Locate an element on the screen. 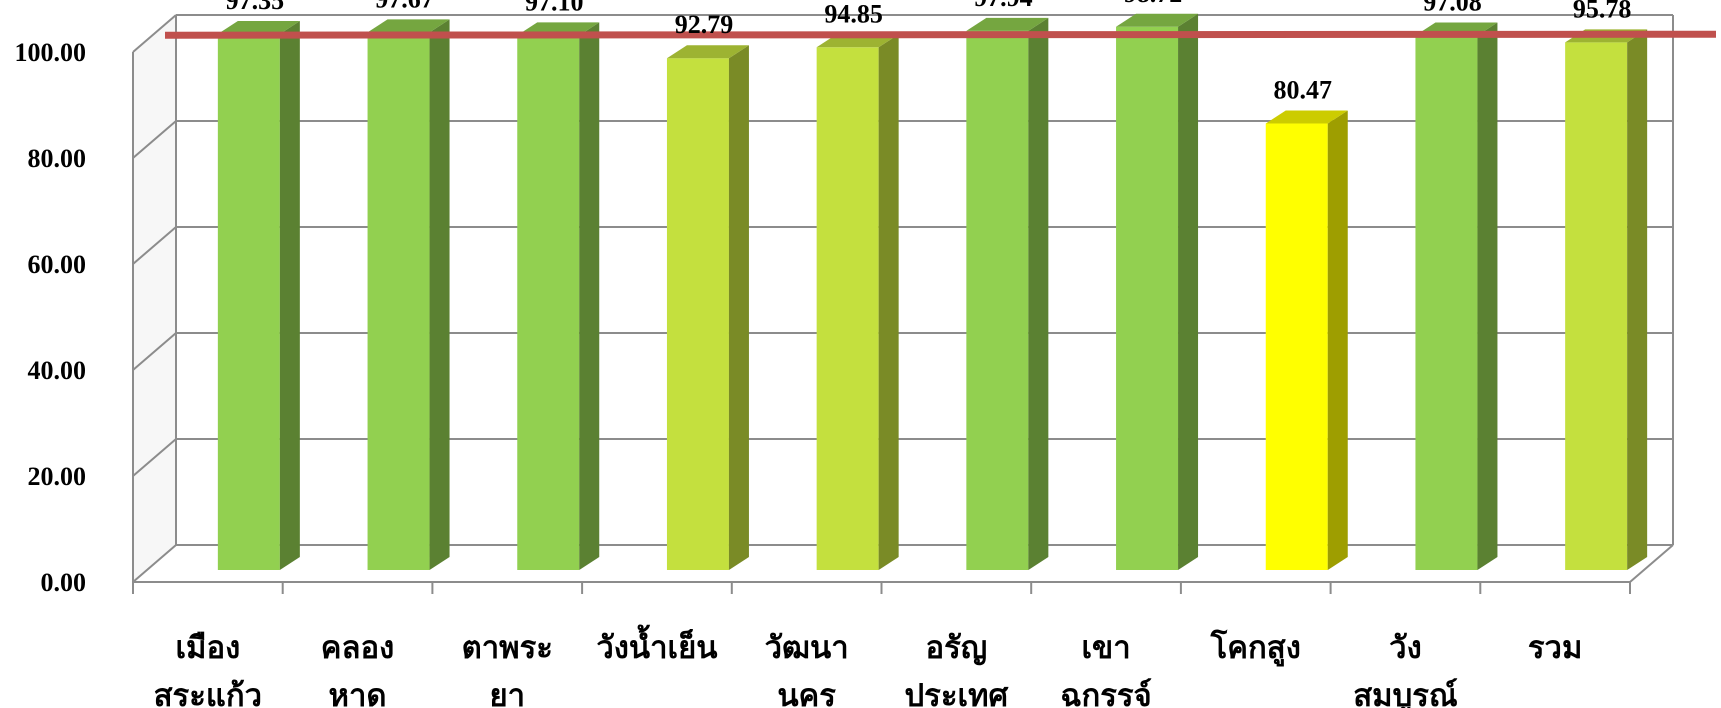 The width and height of the screenshot is (1721, 708). x-tick-label: นคร is located at coordinates (806, 693).